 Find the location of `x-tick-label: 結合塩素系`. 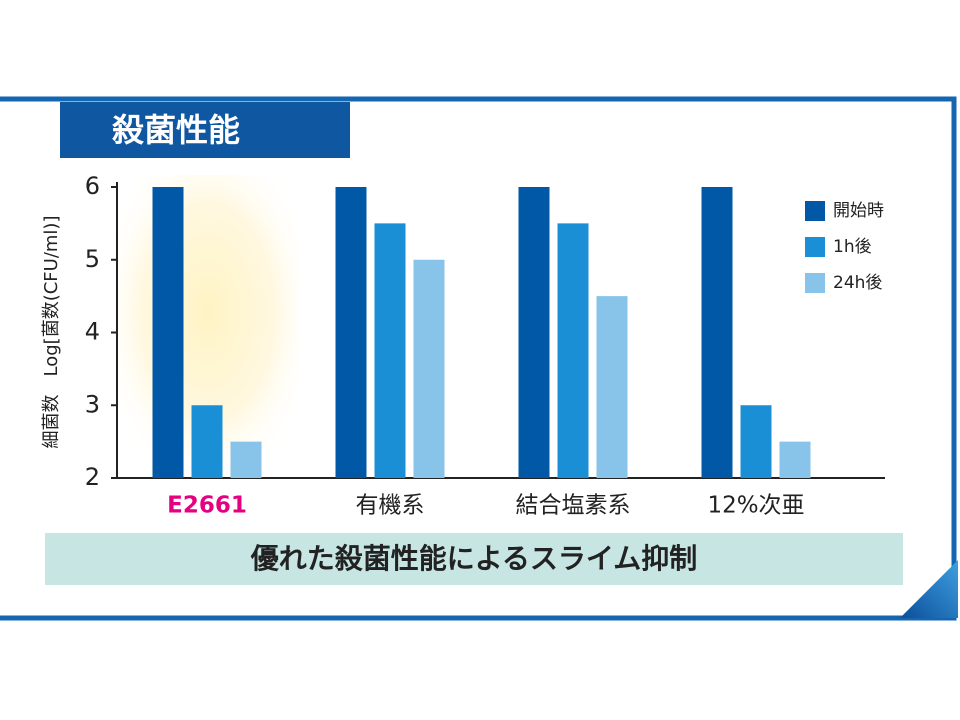

x-tick-label: 結合塩素系 is located at coordinates (573, 506).